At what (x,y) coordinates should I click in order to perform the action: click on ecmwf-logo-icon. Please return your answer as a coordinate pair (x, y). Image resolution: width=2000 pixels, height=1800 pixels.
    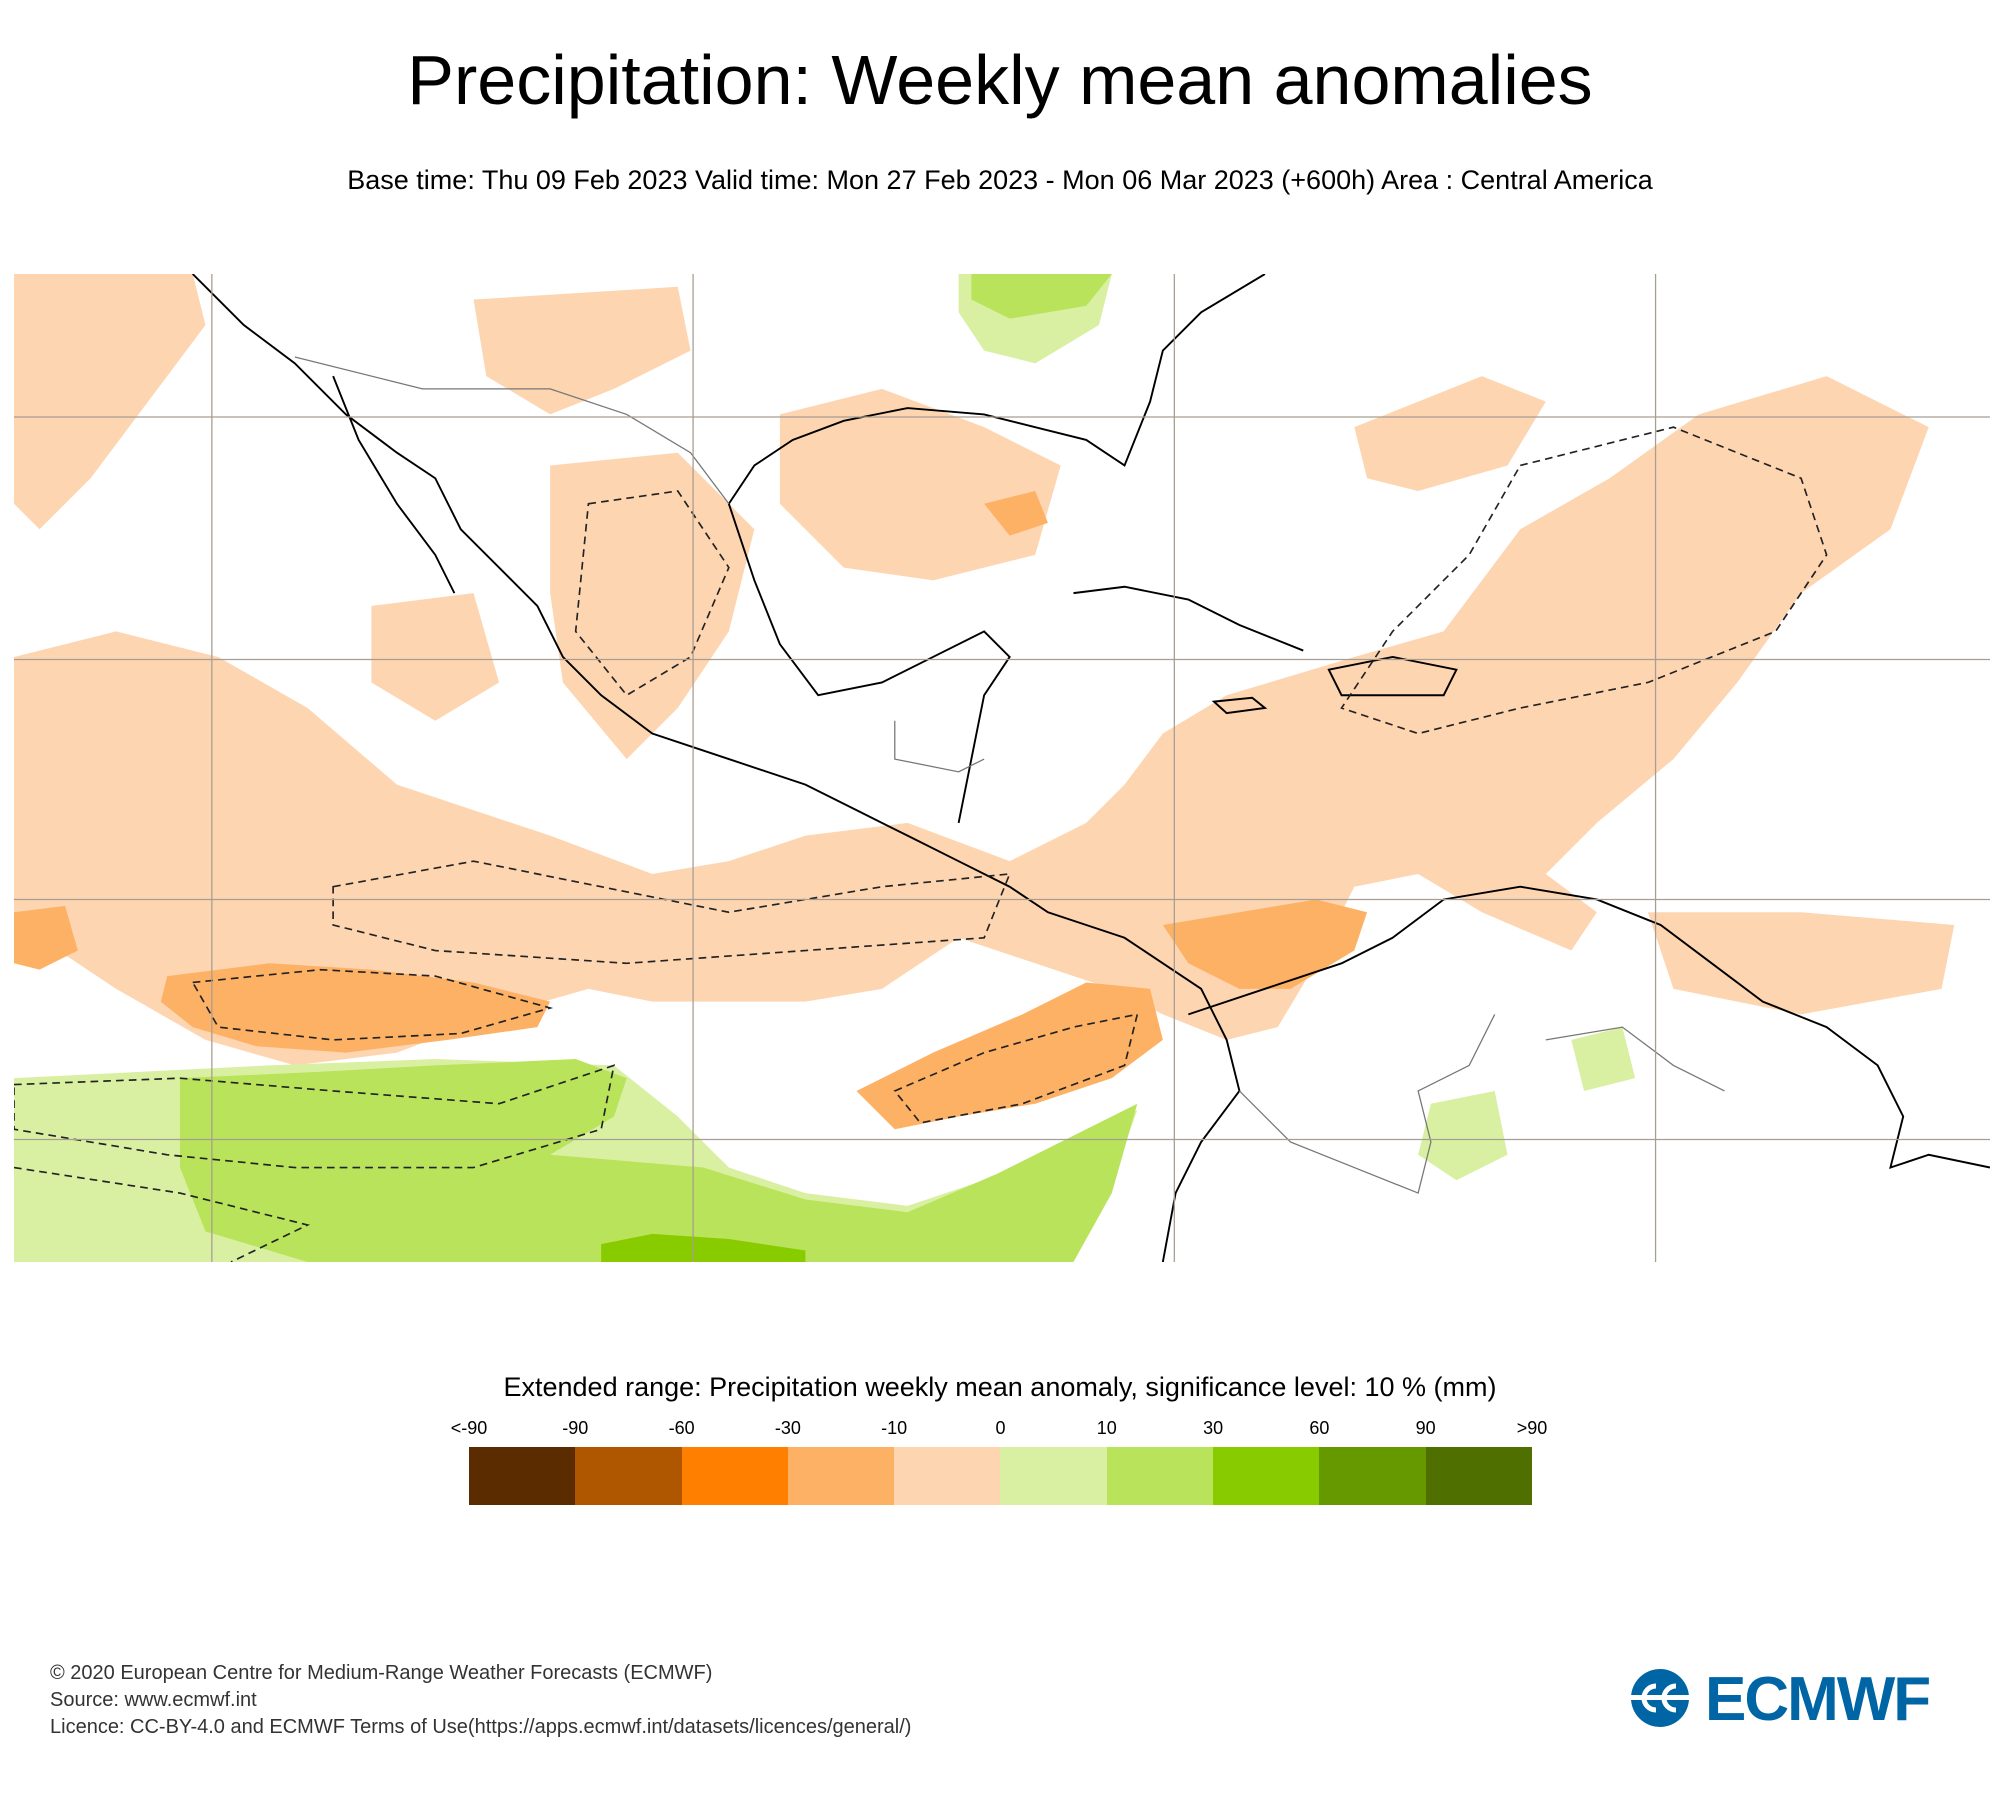
    Looking at the image, I should click on (1660, 1698).